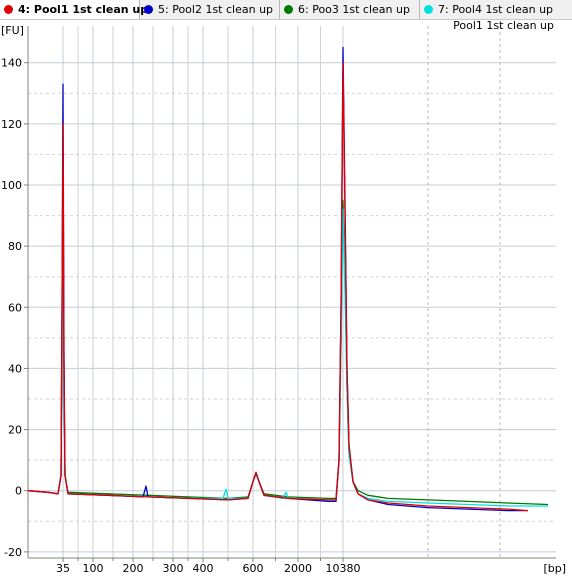 This screenshot has width=572, height=586. I want to click on green-dot-icon, so click(288, 9).